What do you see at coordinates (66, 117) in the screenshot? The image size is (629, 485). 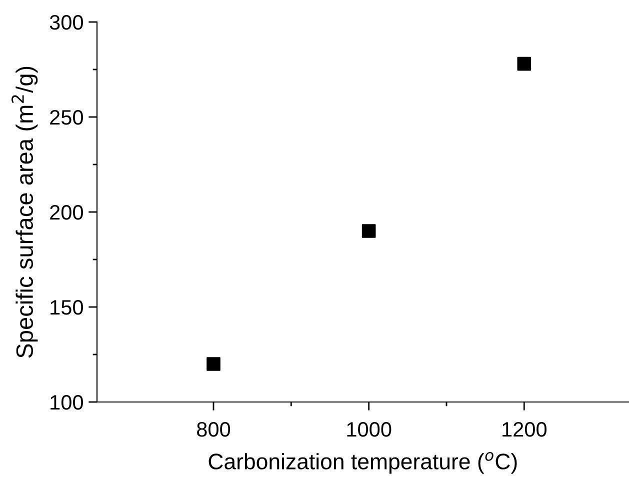 I see `y-tick-label: 250` at bounding box center [66, 117].